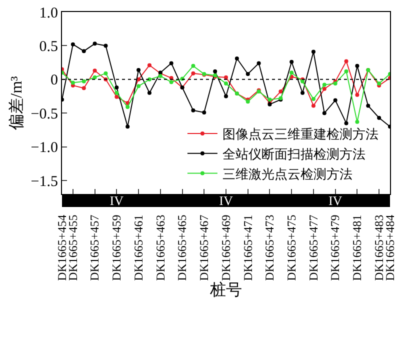 The height and width of the screenshot is (339, 400). What do you see at coordinates (287, 174) in the screenshot?
I see `legend-label: 三维激光点云检测方法` at bounding box center [287, 174].